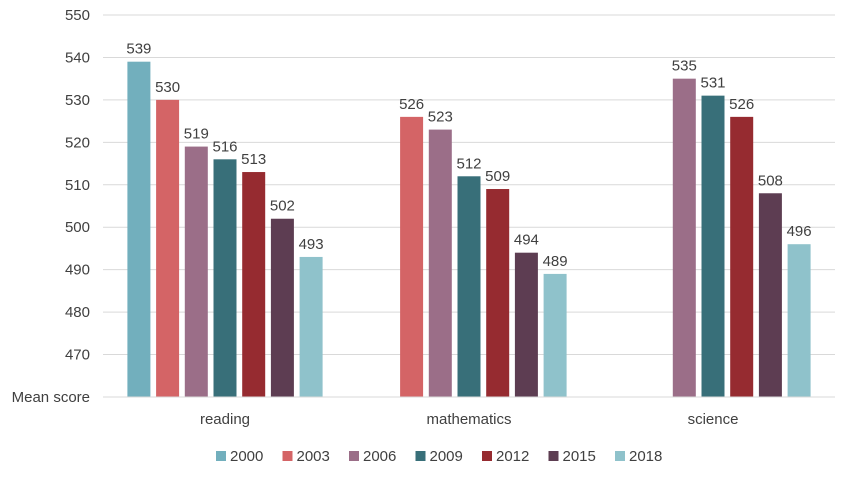 The width and height of the screenshot is (850, 477). I want to click on y-tick-label: 480, so click(77, 312).